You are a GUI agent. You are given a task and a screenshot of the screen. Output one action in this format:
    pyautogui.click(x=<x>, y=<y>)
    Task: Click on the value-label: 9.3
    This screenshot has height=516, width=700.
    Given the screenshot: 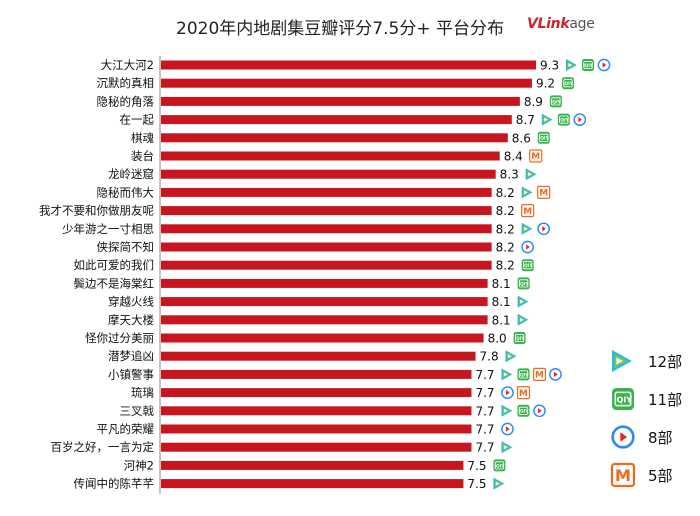 What is the action you would take?
    pyautogui.click(x=549, y=66)
    